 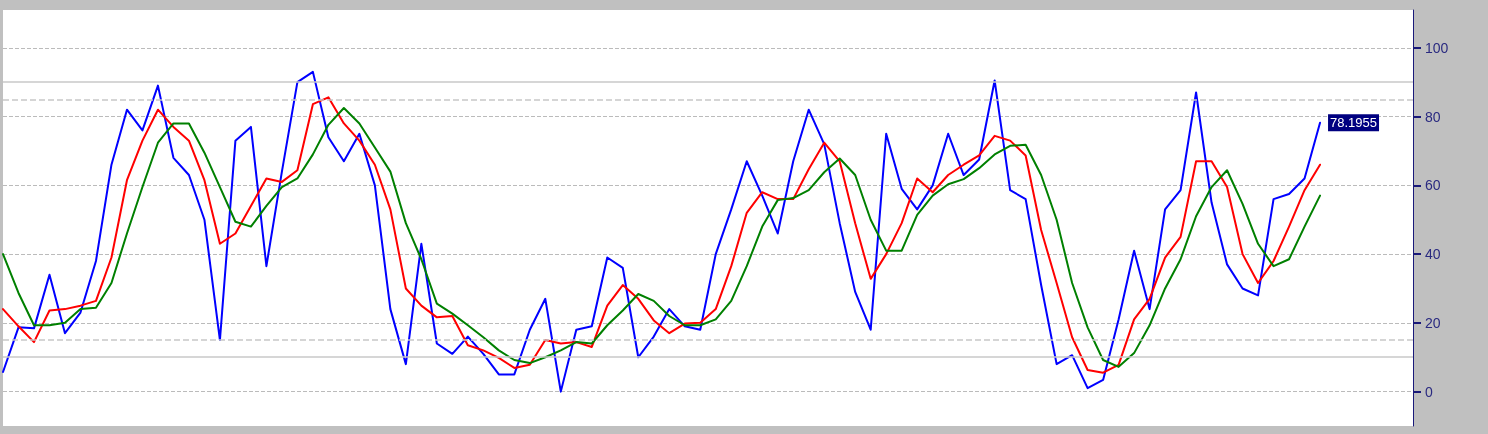 I want to click on y-tick-label: 20, so click(x=1433, y=322).